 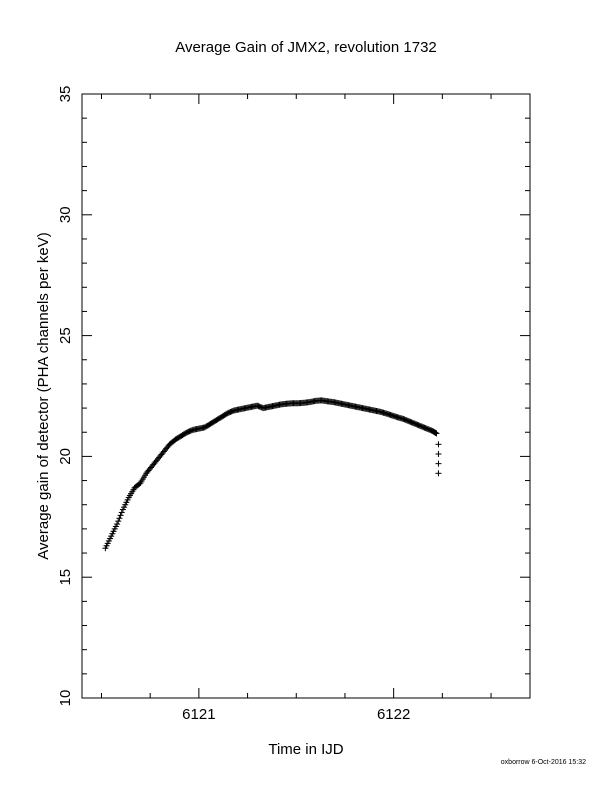 I want to click on footer-credit: oxborrow 6-Oct-2016 15:32, so click(x=543, y=762).